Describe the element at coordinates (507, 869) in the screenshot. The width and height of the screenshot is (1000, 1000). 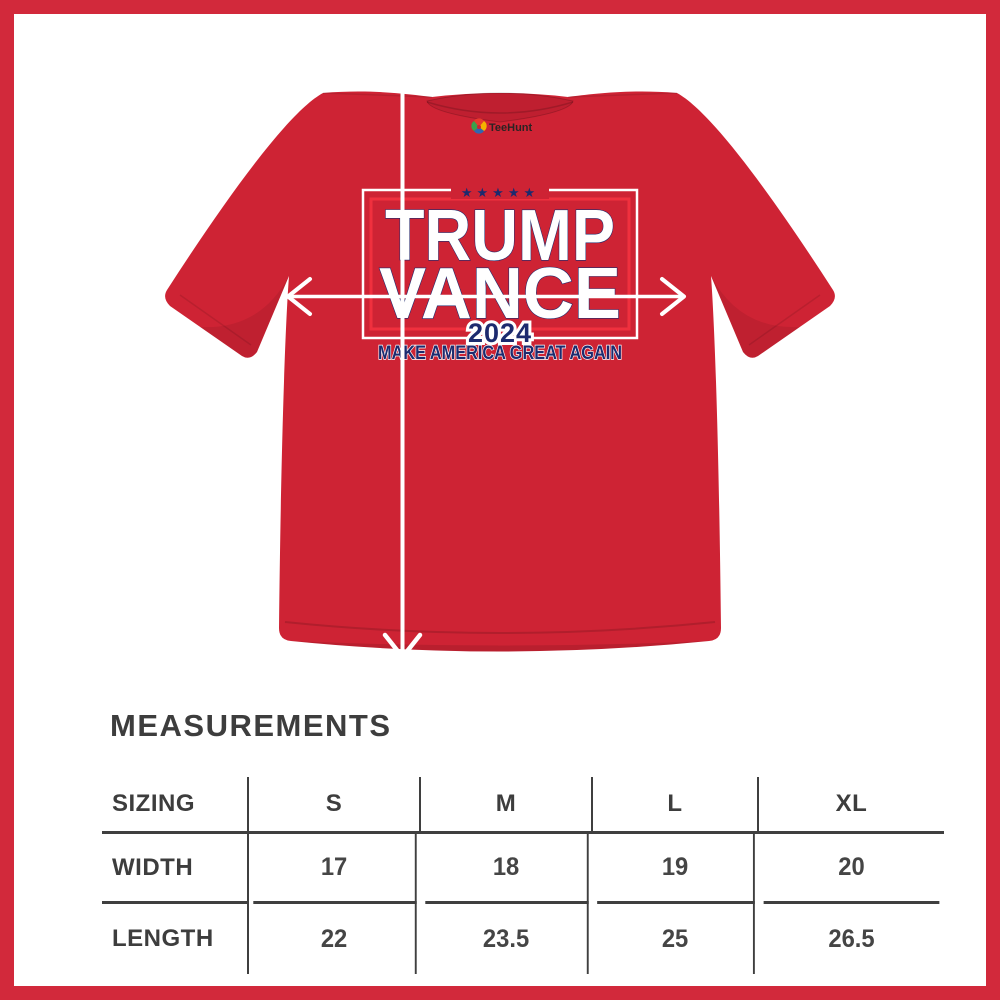
I see `table-cell-width-m: 18` at that location.